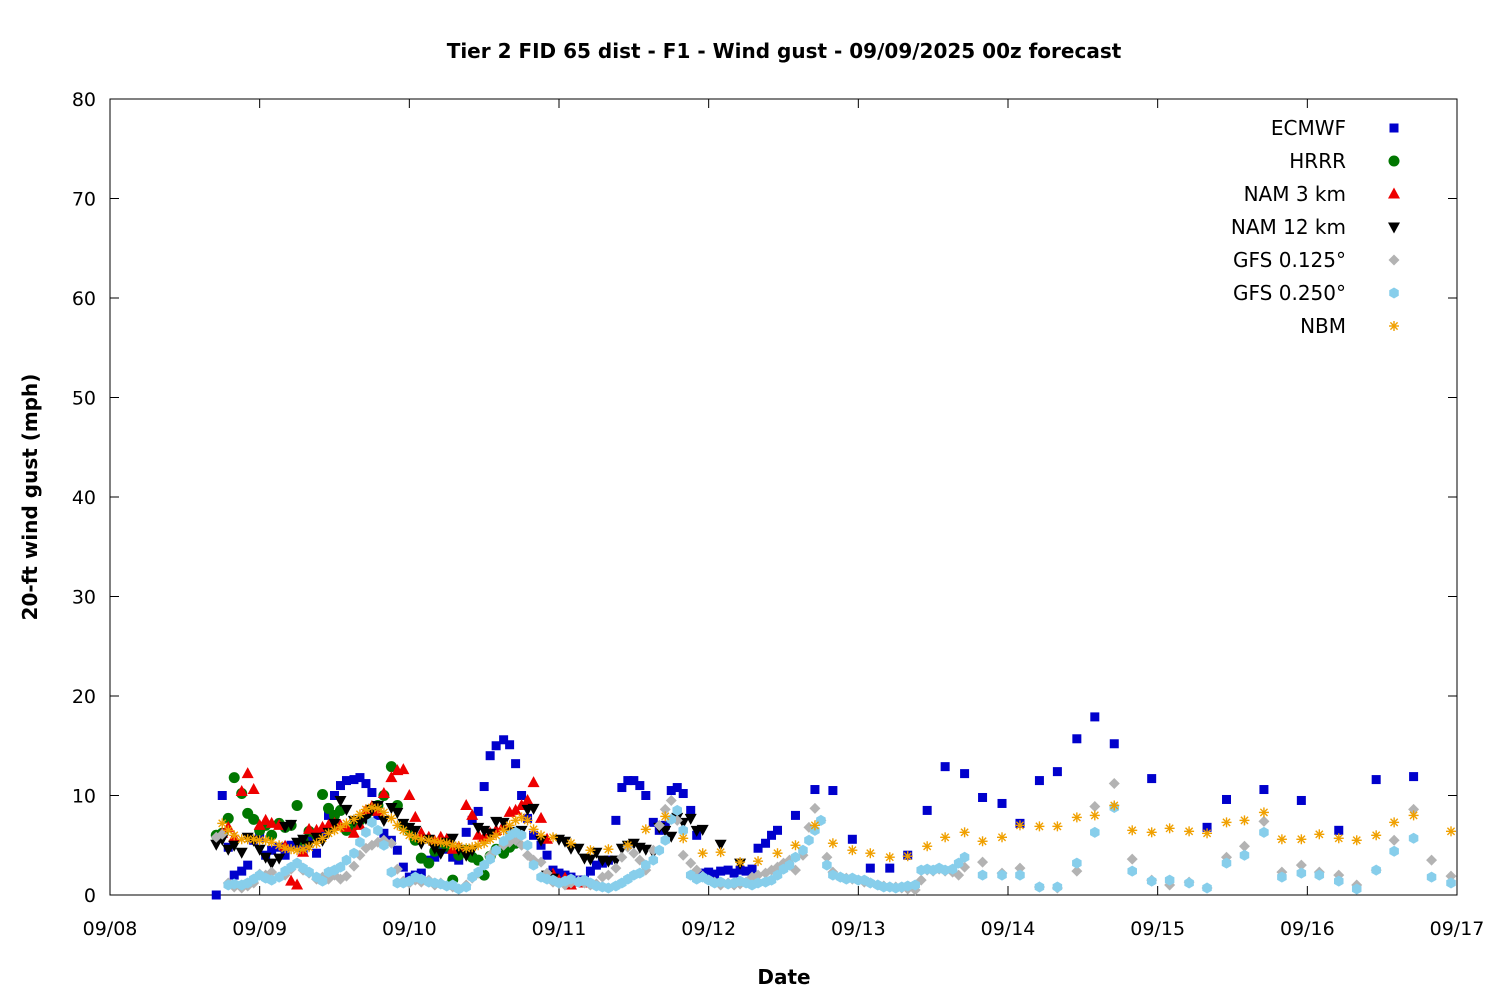 The image size is (1500, 1004). Describe the element at coordinates (110, 929) in the screenshot. I see `x-tick-label: 09/08` at that location.